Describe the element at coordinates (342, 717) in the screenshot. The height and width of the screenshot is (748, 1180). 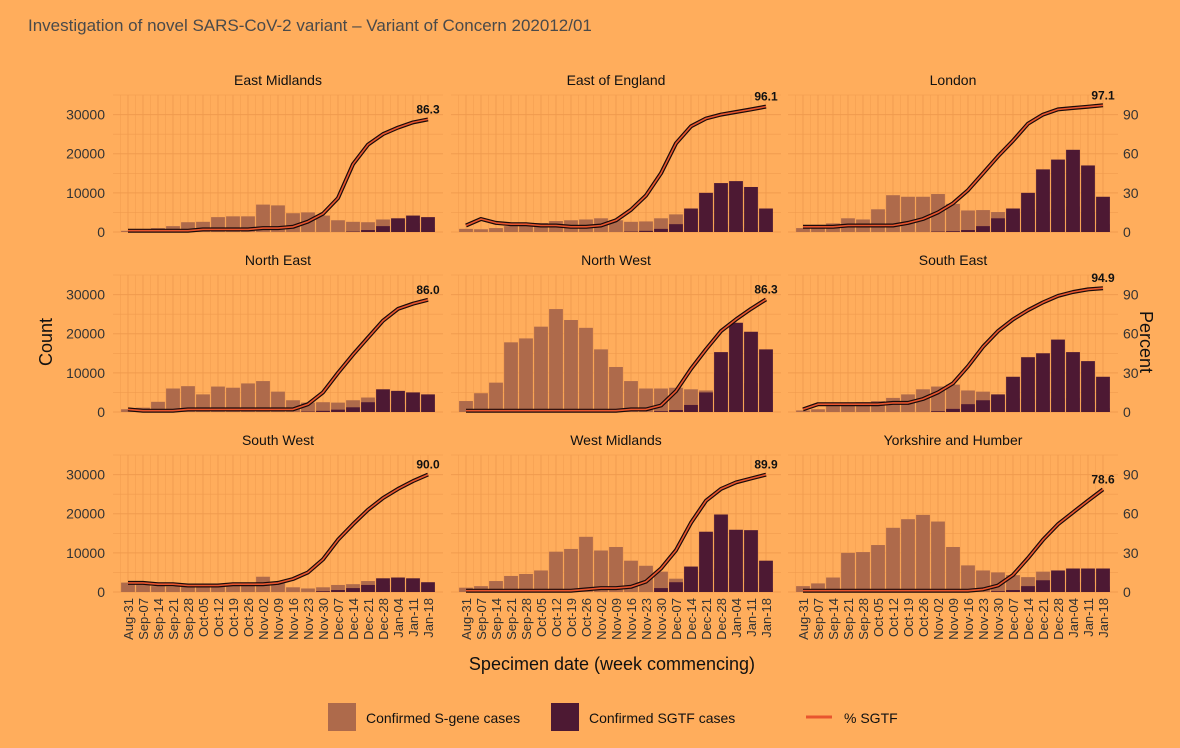
I see `legend-swatch-sgene` at that location.